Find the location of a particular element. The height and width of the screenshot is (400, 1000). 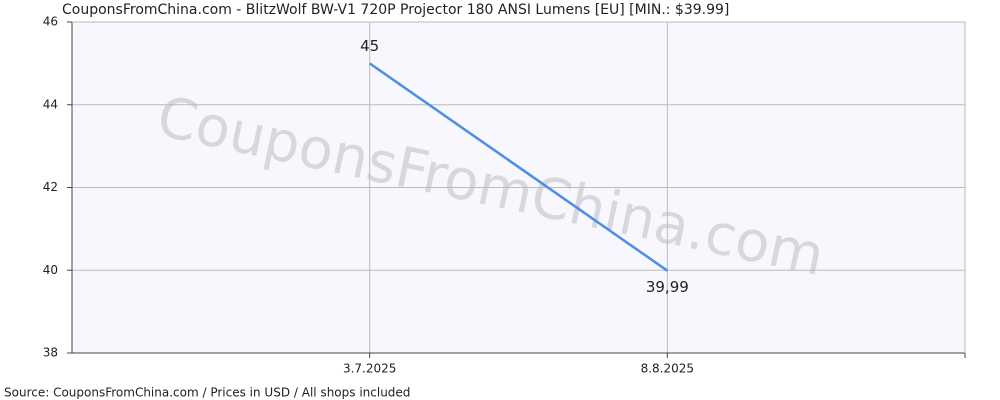

x-tick-label: 3.7.2025 is located at coordinates (369, 369).